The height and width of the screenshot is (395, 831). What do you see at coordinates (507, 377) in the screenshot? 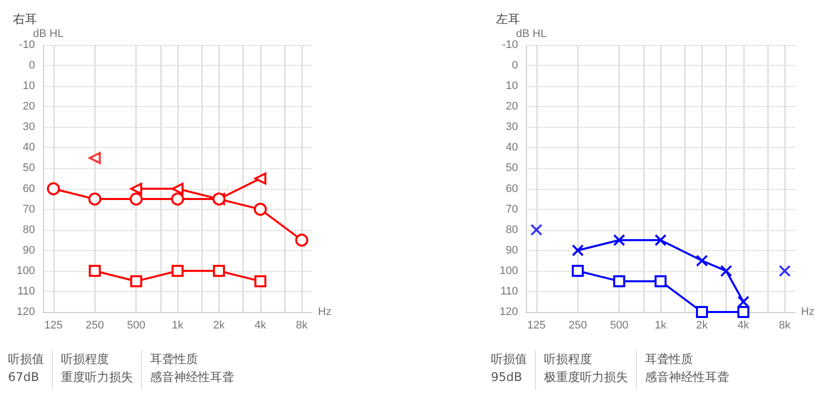
I see `text: 95dB` at bounding box center [507, 377].